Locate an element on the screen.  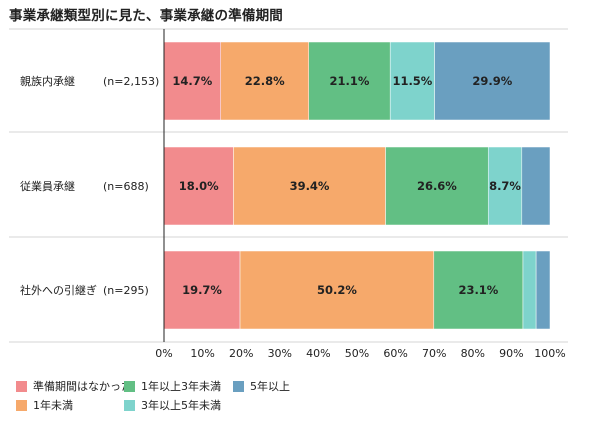
legend-item: 準備期間はなかった is located at coordinates (74, 386).